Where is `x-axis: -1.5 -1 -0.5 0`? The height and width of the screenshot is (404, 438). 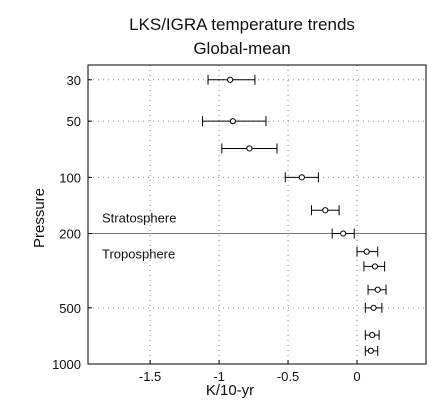
x-axis: -1.5 -1 -0.5 0 is located at coordinates (250, 372).